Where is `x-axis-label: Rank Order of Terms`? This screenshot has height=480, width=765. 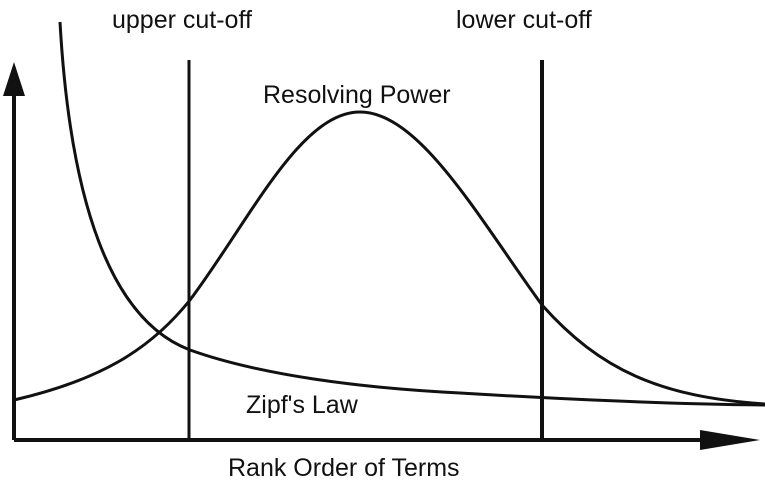
x-axis-label: Rank Order of Terms is located at coordinates (344, 467).